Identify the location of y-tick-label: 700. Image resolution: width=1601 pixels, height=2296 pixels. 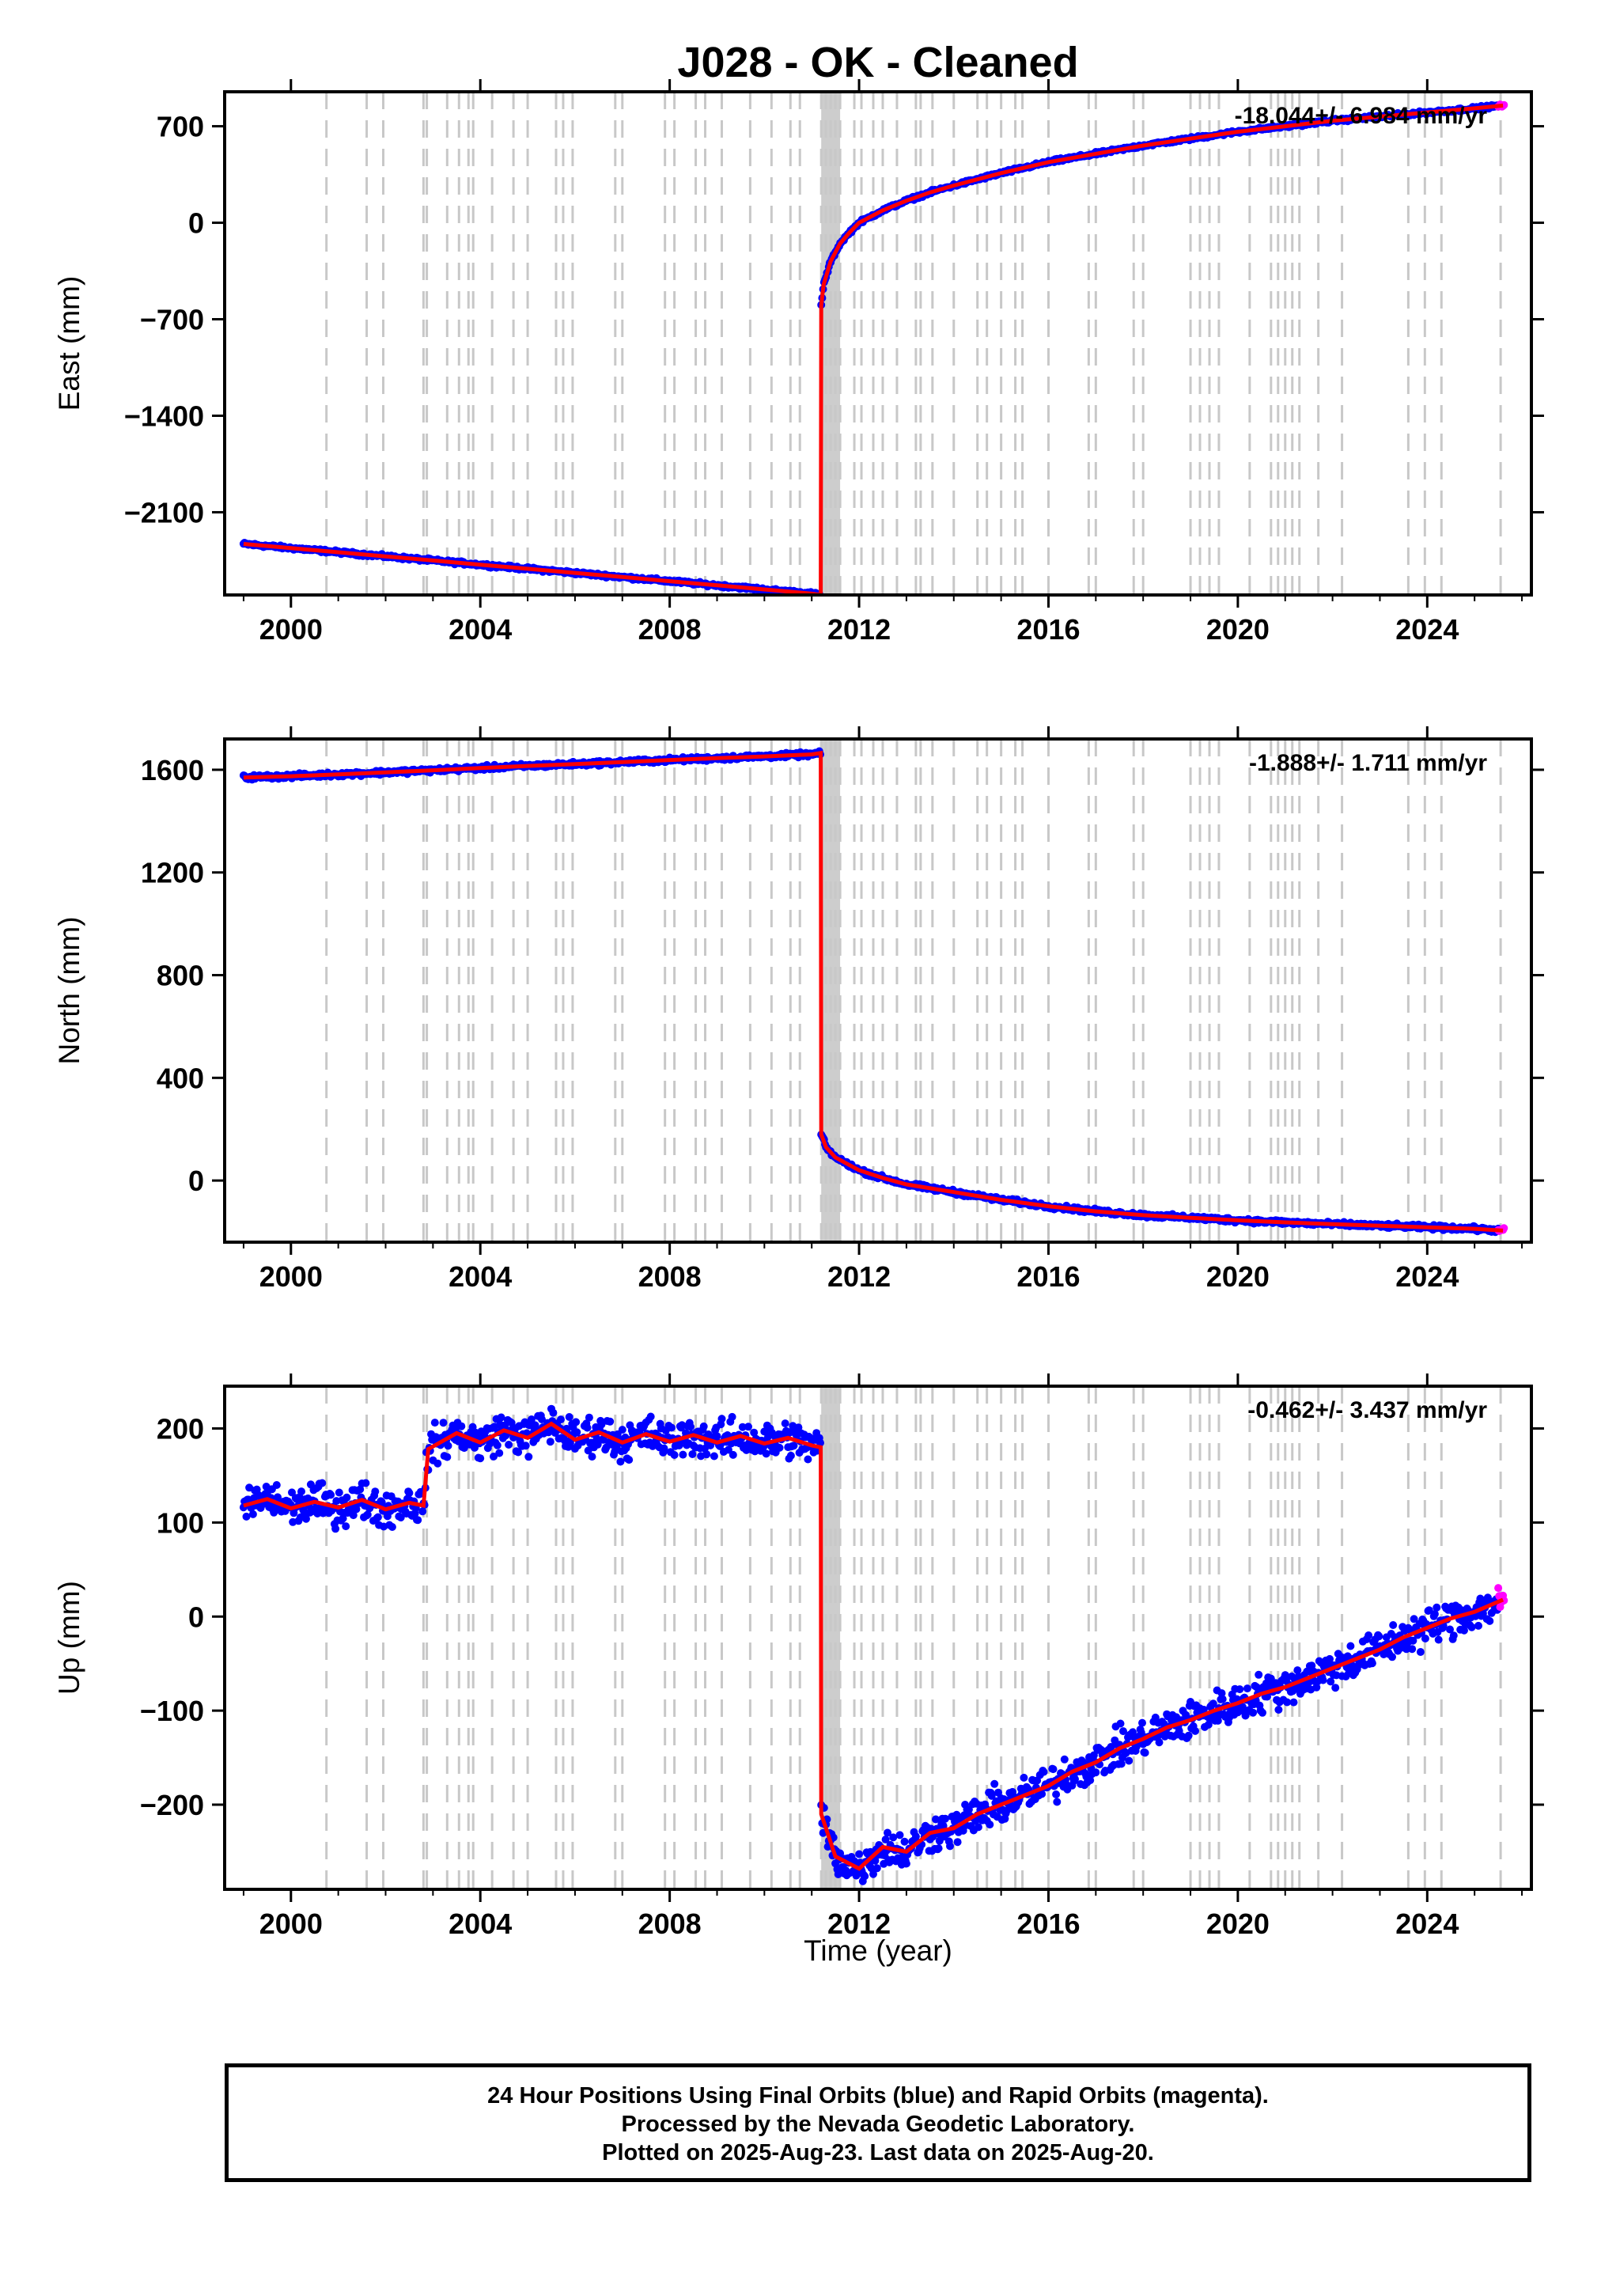
(181, 127).